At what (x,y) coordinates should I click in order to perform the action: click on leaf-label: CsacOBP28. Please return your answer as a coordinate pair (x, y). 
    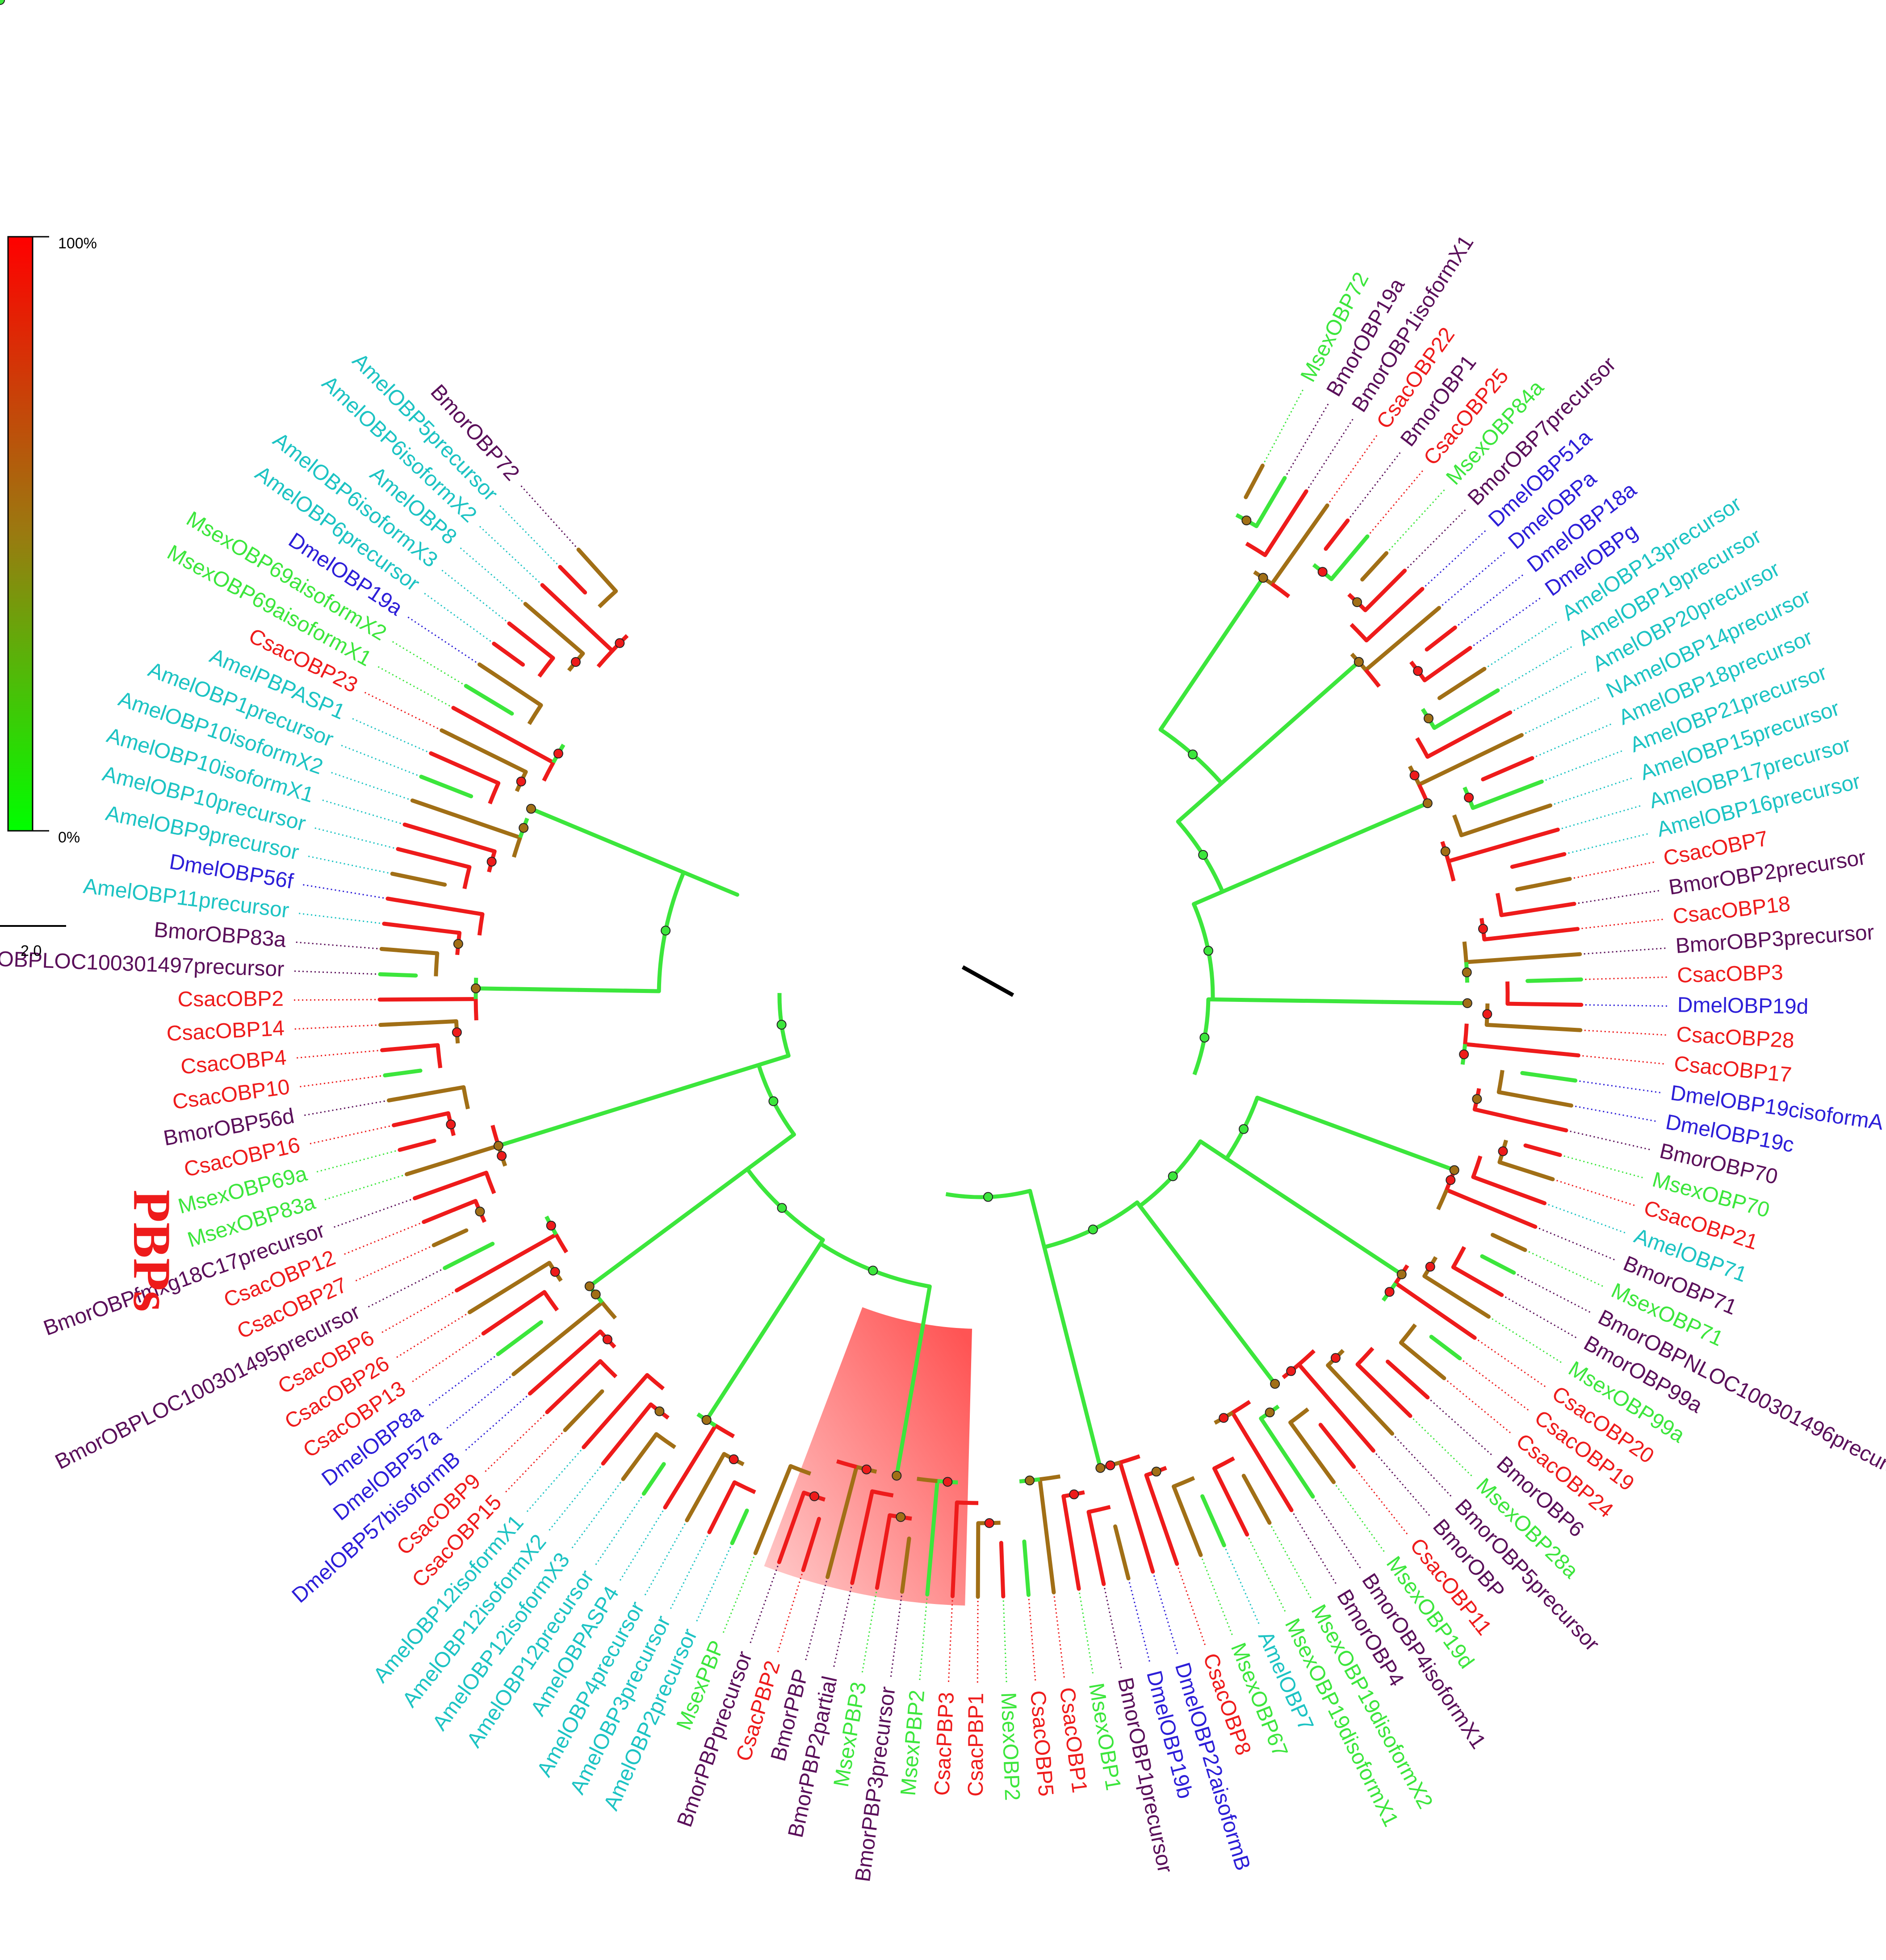
    Looking at the image, I should click on (1735, 1037).